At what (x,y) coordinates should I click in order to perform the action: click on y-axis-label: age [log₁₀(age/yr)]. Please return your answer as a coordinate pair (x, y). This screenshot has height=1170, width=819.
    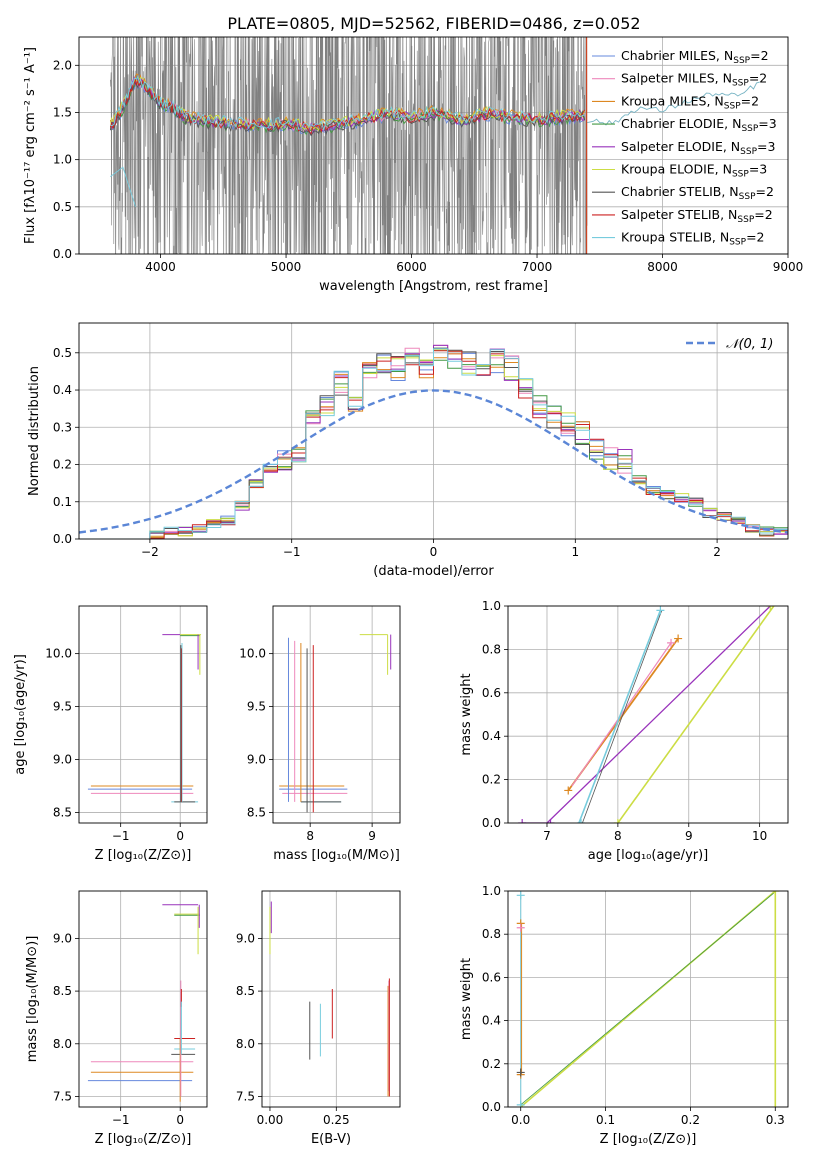
    Looking at the image, I should click on (20, 714).